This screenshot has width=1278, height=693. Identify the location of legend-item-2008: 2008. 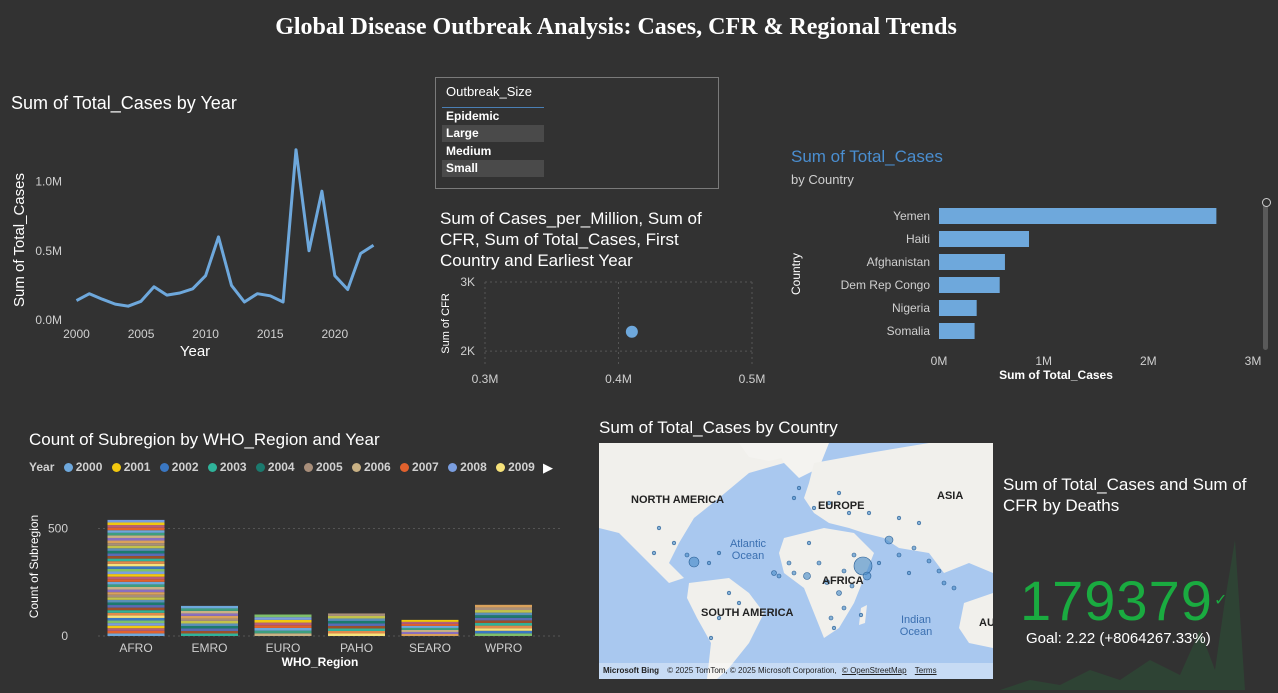
(467, 467).